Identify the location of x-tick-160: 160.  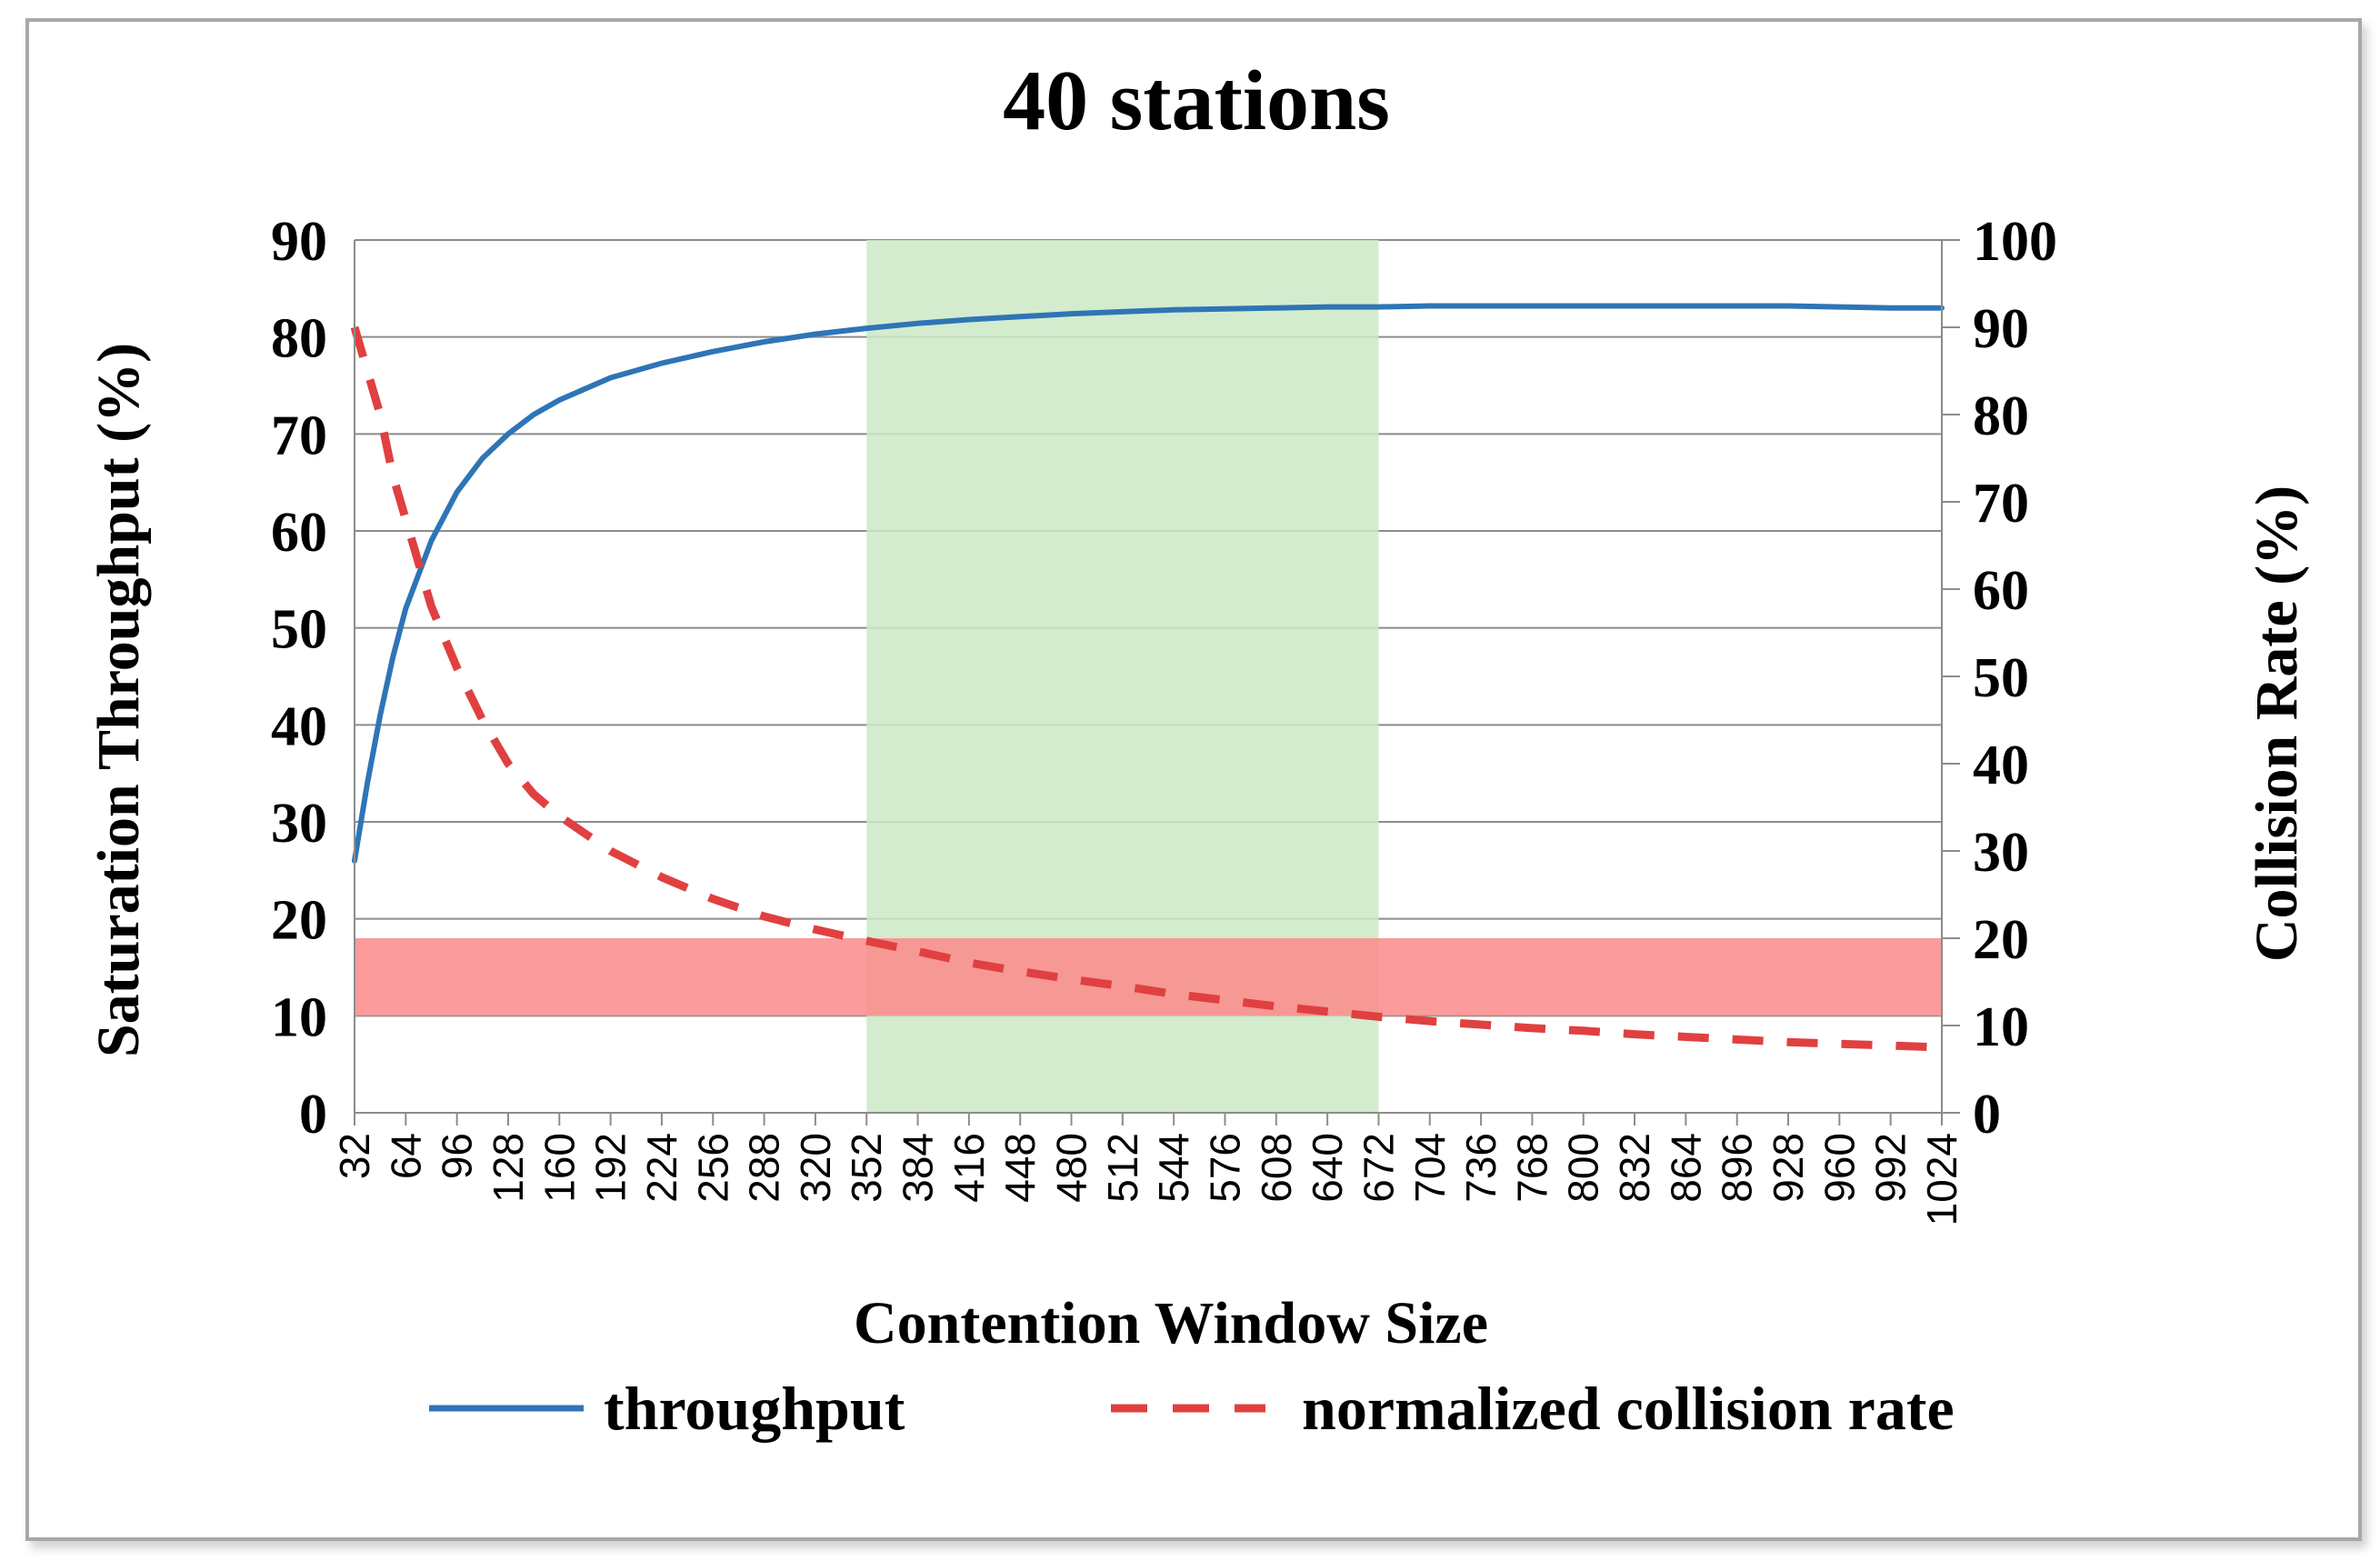
(559, 1168).